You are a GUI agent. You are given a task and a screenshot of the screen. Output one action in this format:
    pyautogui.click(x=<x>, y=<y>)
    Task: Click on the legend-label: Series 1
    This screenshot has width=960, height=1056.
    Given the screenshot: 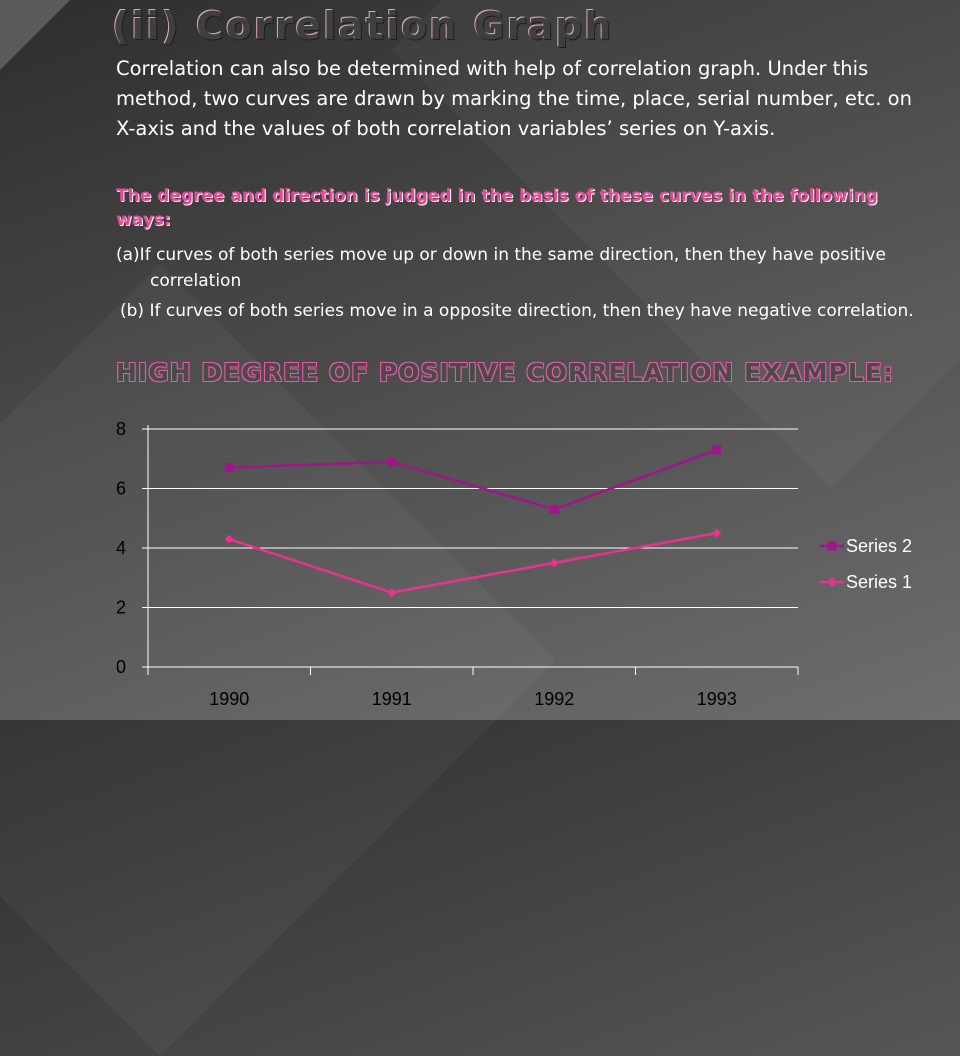 What is the action you would take?
    pyautogui.click(x=879, y=582)
    